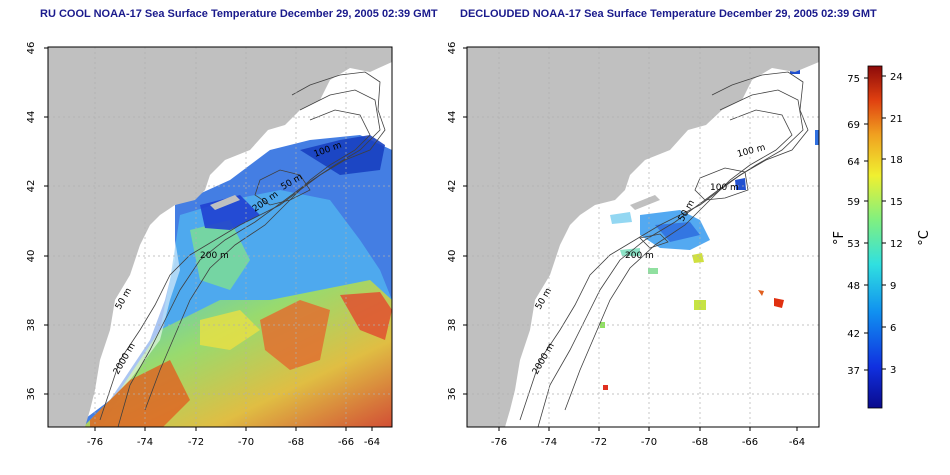 Image resolution: width=950 pixels, height=475 pixels. Describe the element at coordinates (896, 119) in the screenshot. I see `c-tick-label: 21` at that location.